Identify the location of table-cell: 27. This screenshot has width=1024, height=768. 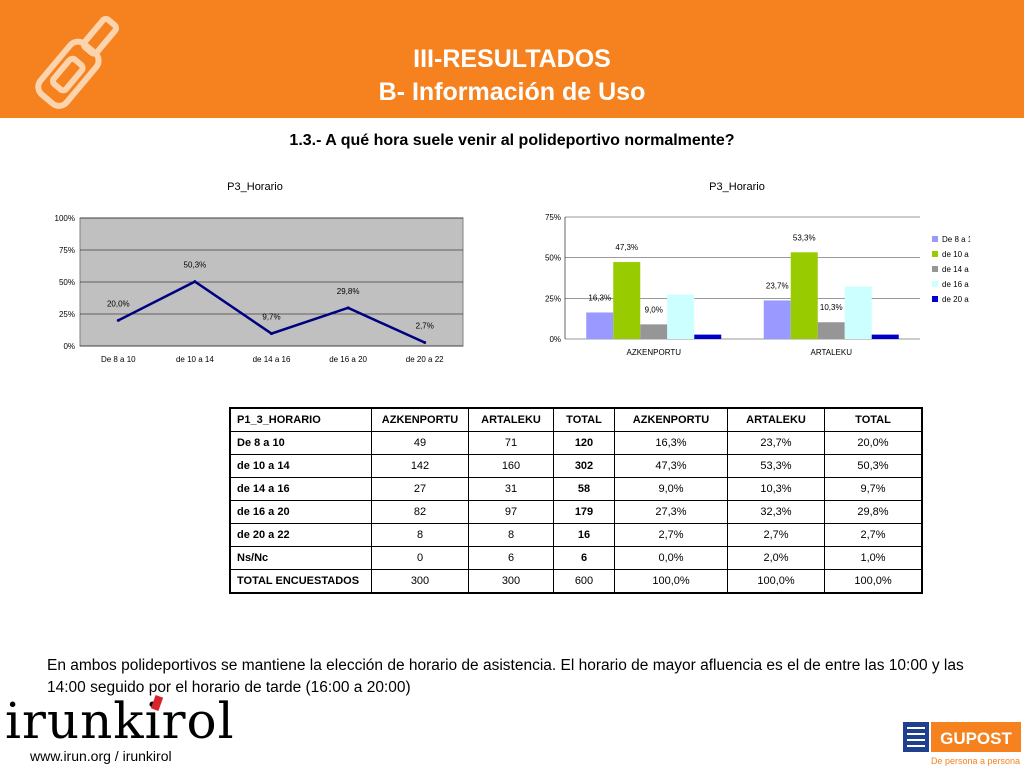
(420, 489).